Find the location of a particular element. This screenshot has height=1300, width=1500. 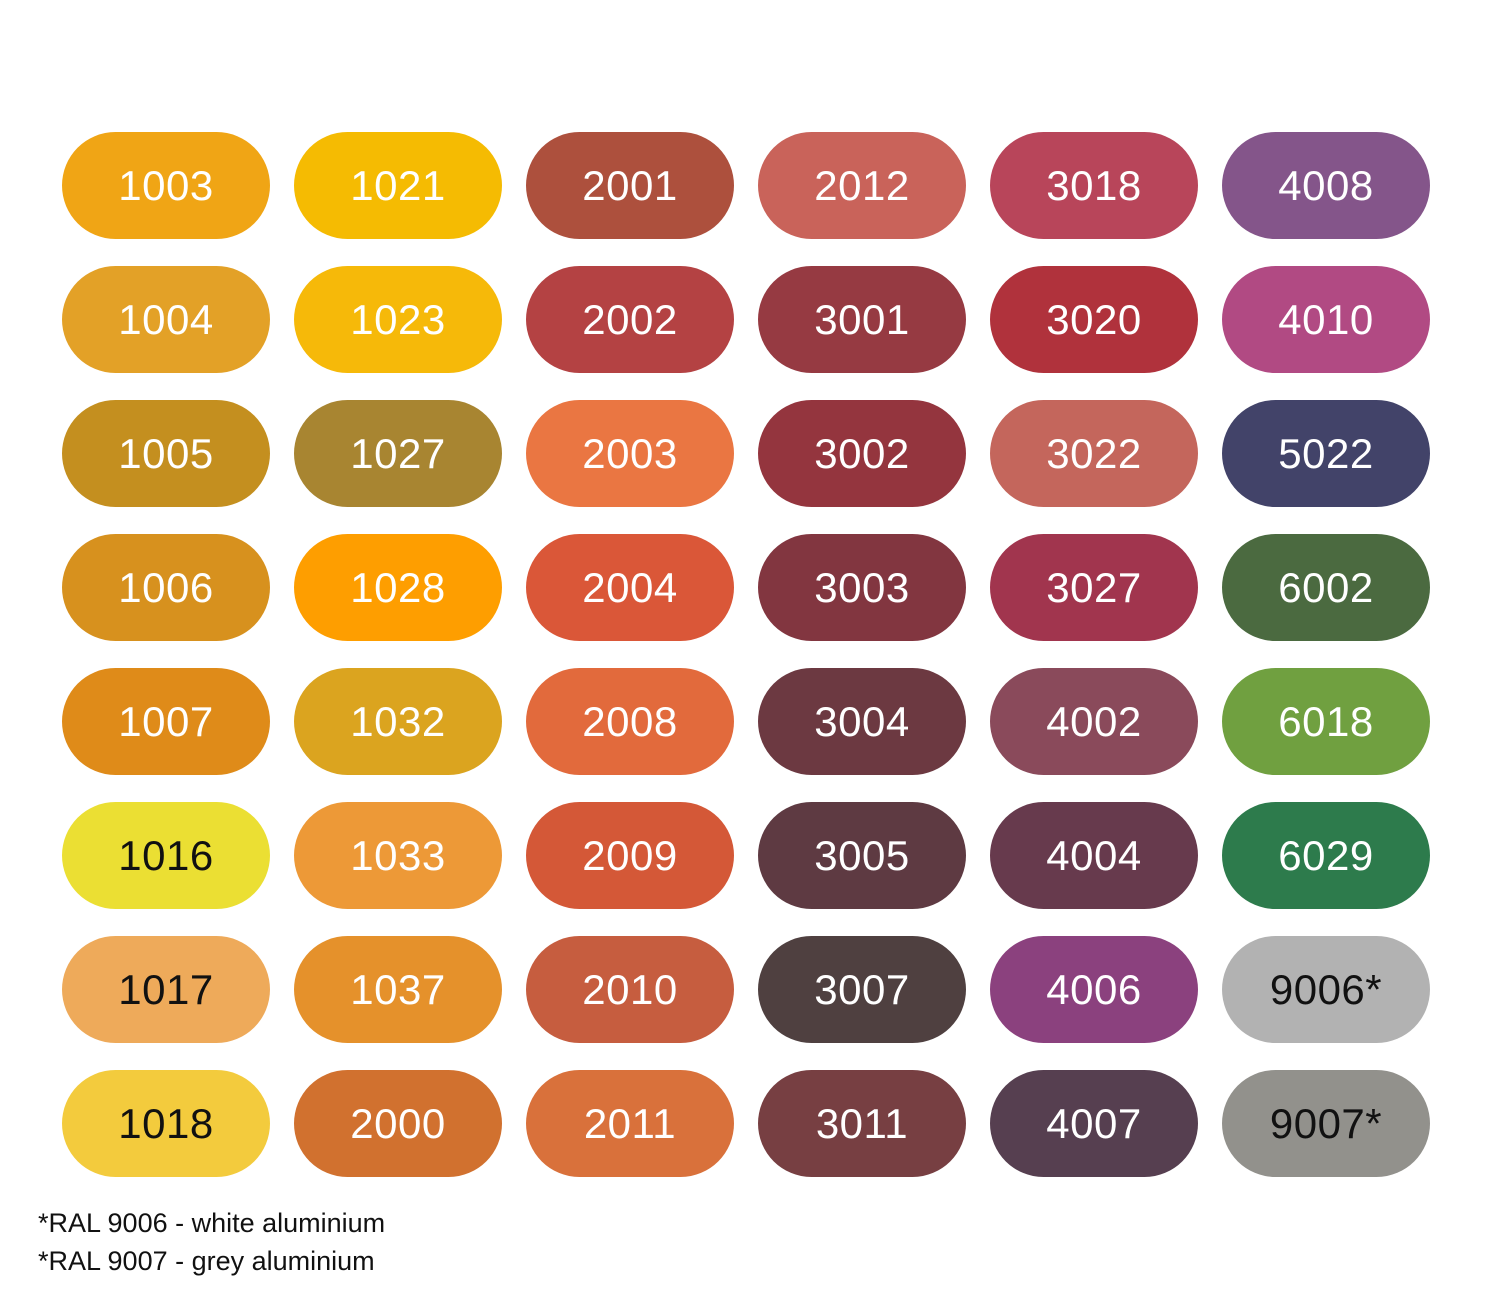

color-swatch-3005: 3005 is located at coordinates (862, 855).